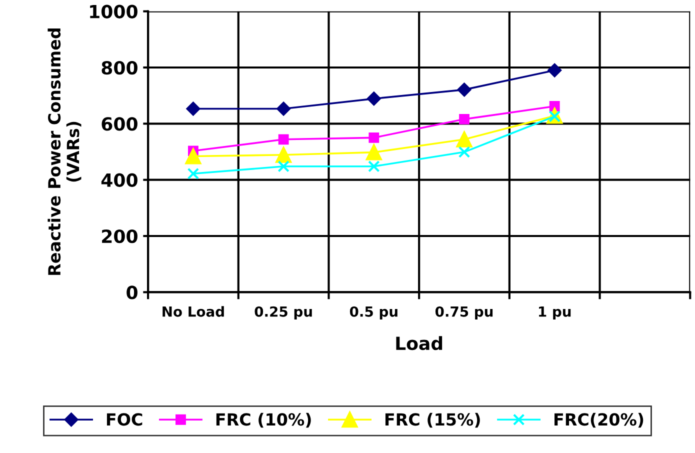  What do you see at coordinates (119, 180) in the screenshot?
I see `y-tick-label: 400` at bounding box center [119, 180].